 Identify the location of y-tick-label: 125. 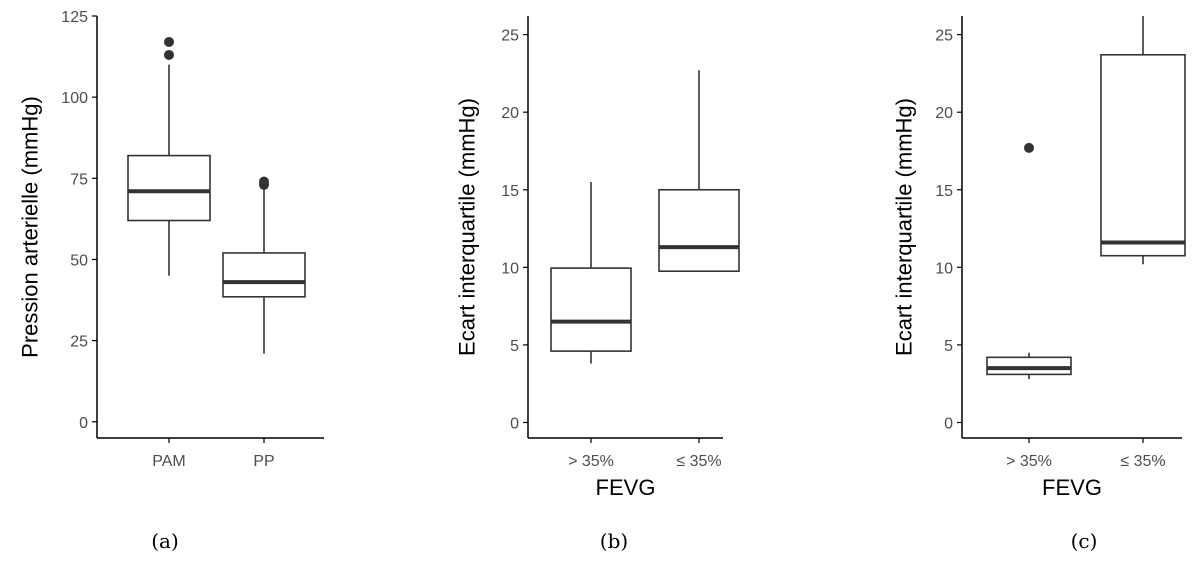
(74, 17).